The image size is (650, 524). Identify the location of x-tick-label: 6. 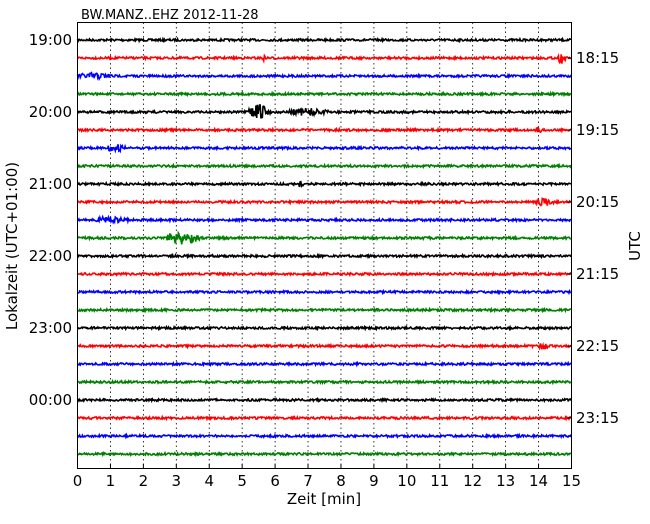
(275, 481).